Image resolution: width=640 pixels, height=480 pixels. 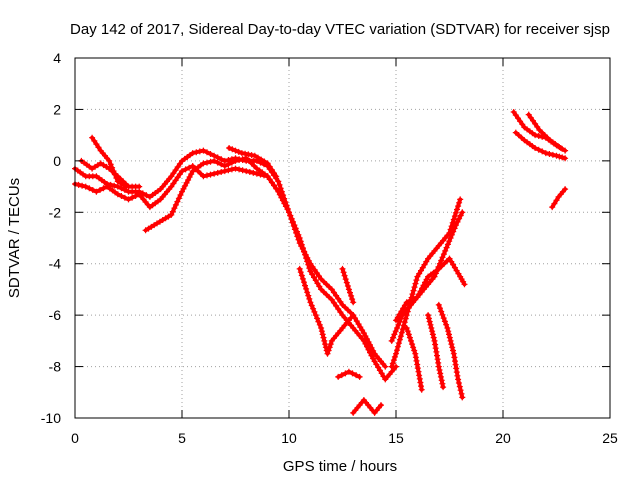 I want to click on y-tick-label: 2, so click(x=57, y=109).